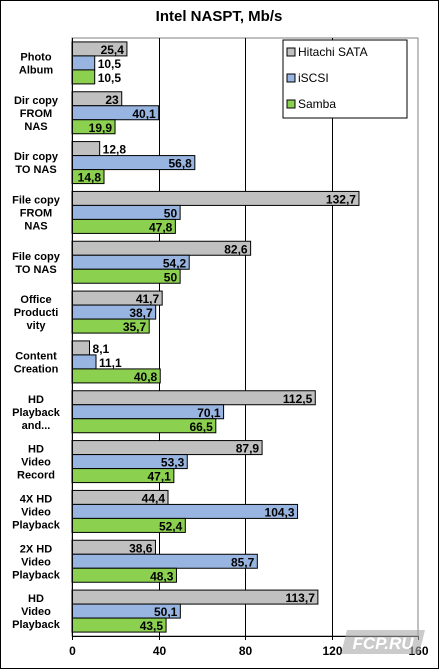  I want to click on category-label: Creation, so click(36, 369).